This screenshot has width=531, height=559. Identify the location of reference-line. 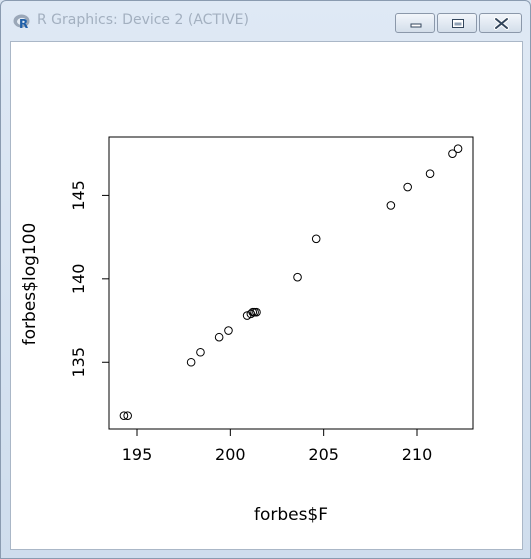
(60, 89).